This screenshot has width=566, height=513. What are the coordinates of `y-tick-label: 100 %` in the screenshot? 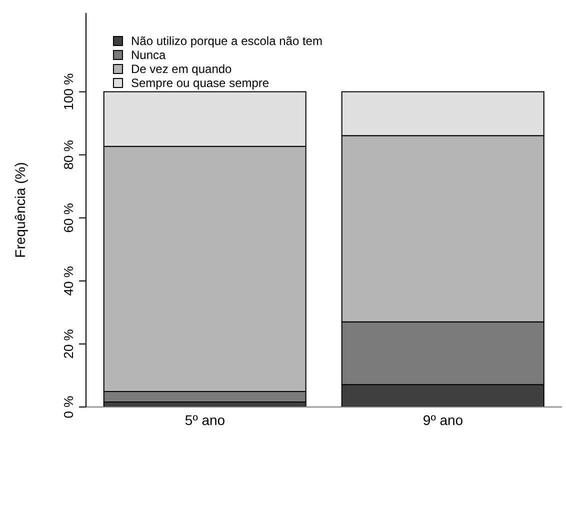 It's located at (68, 91).